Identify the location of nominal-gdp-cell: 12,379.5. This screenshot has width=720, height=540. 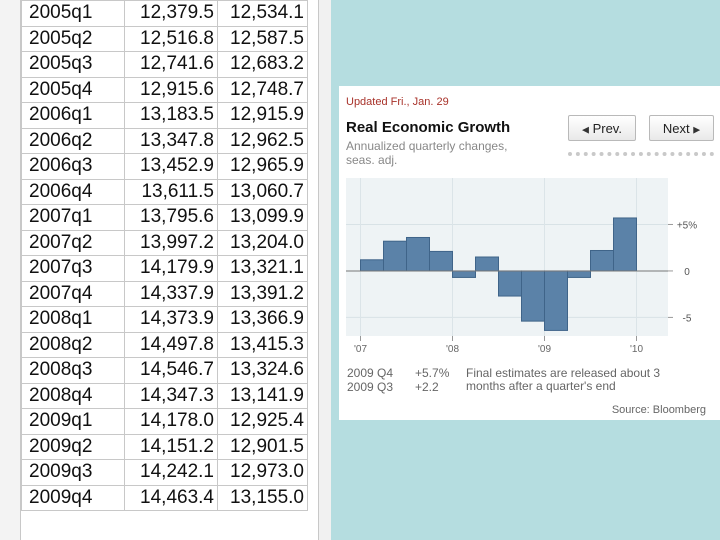
(171, 13).